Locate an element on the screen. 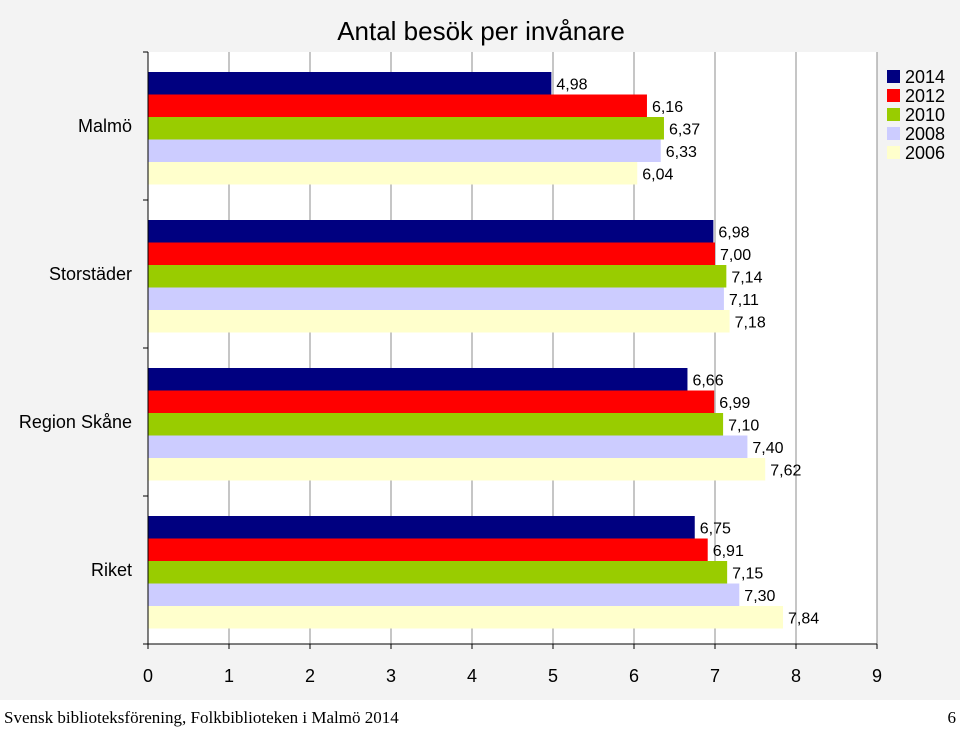 This screenshot has height=730, width=960. data-label: 6,04 is located at coordinates (657, 174).